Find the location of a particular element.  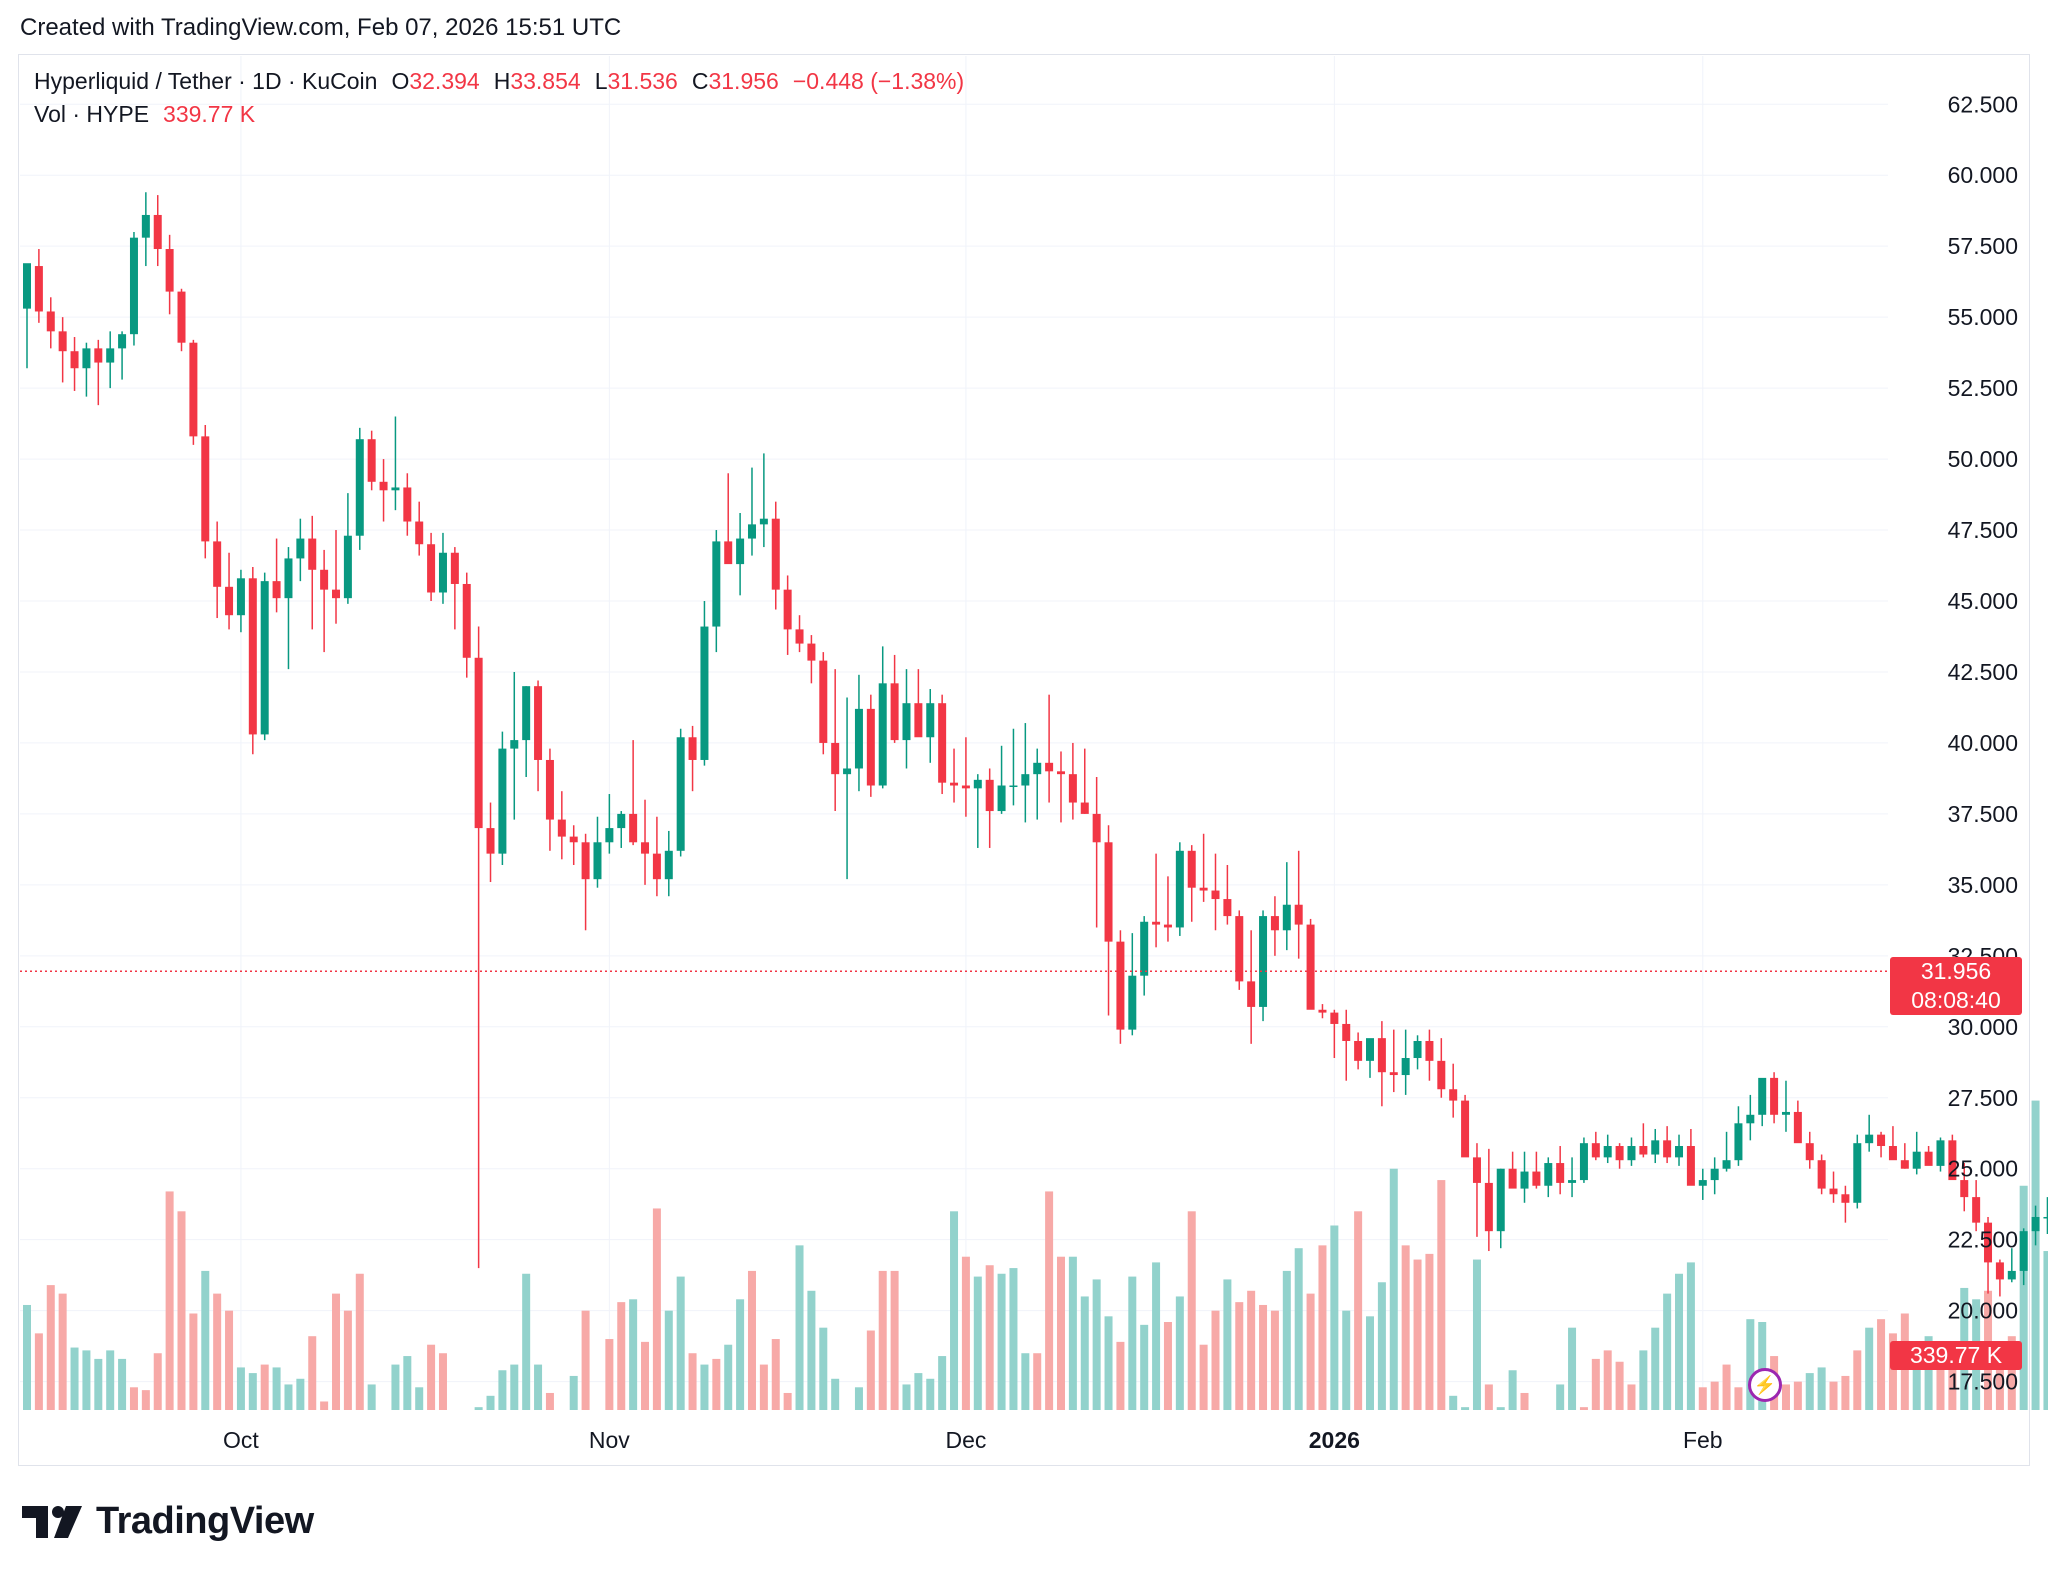

change-value: −0.448 (−1.38%) is located at coordinates (878, 81).